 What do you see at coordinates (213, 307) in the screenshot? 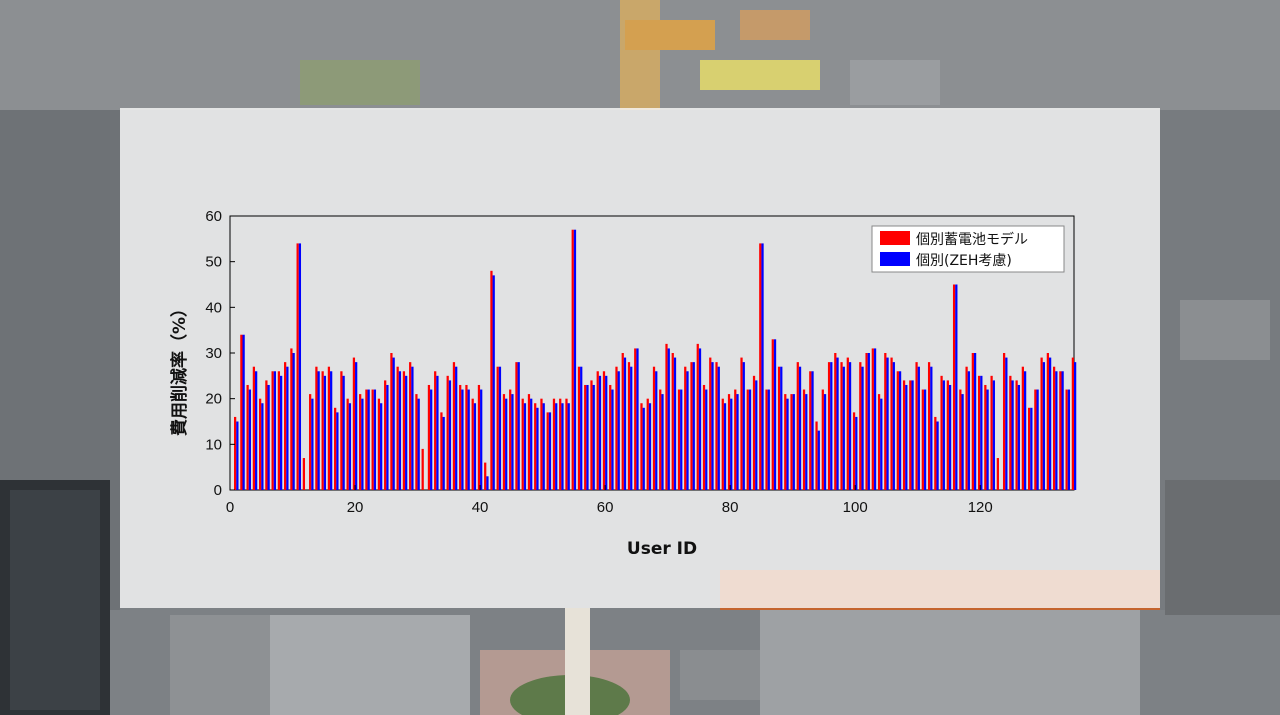
I see `y-tick-label: 40` at bounding box center [213, 307].